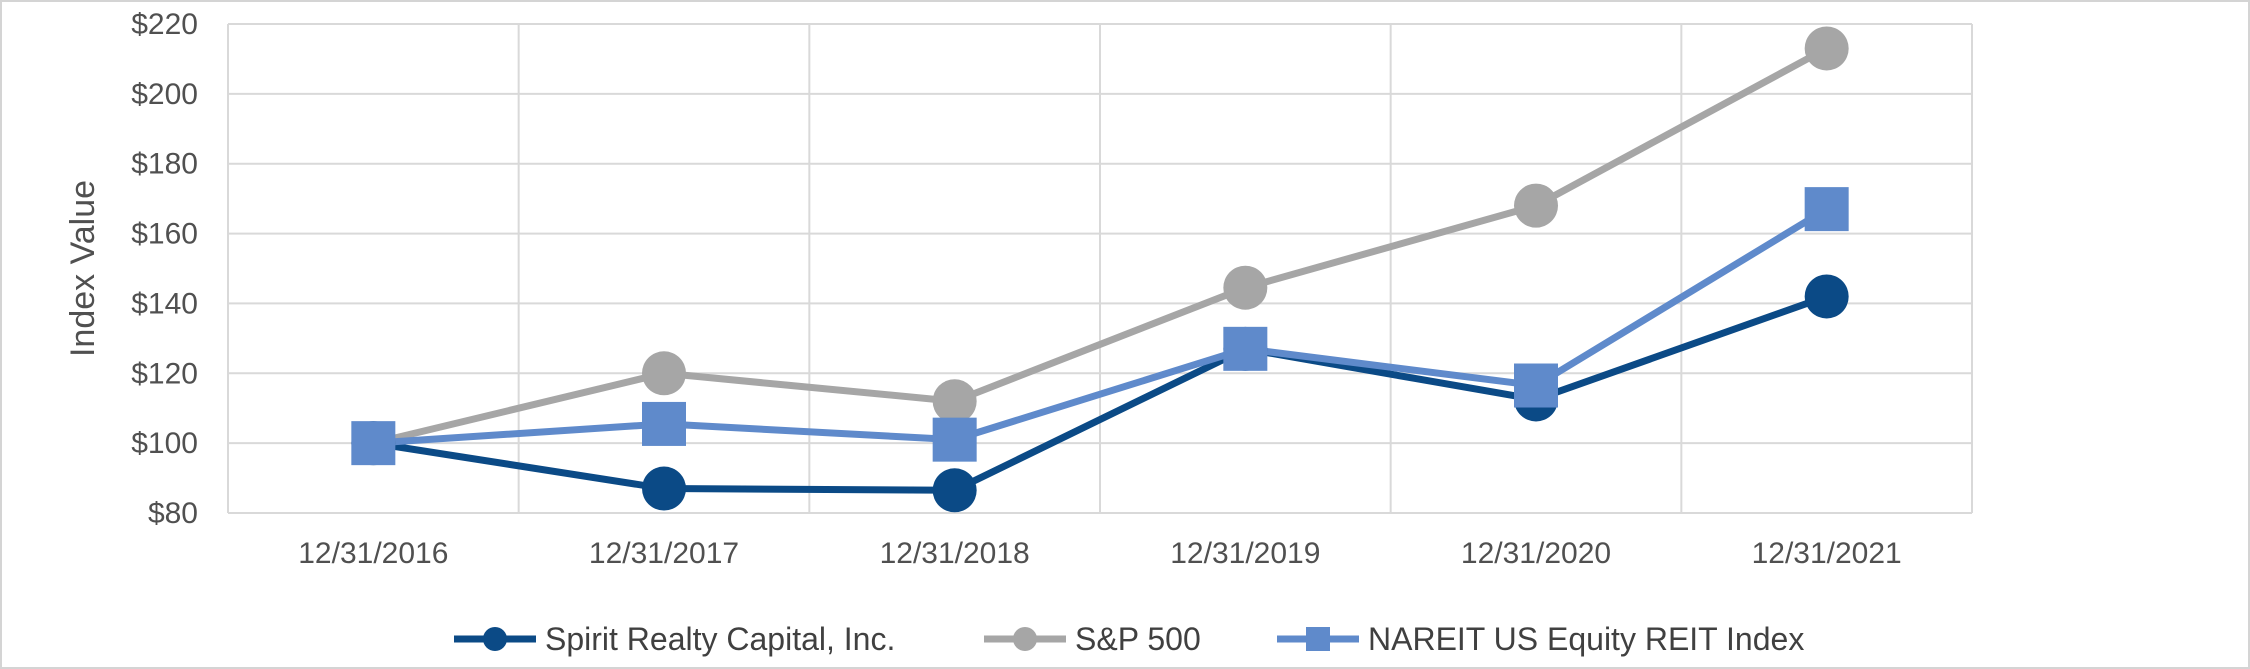  Describe the element at coordinates (1827, 553) in the screenshot. I see `x-tick-label: 12/31/2021` at that location.